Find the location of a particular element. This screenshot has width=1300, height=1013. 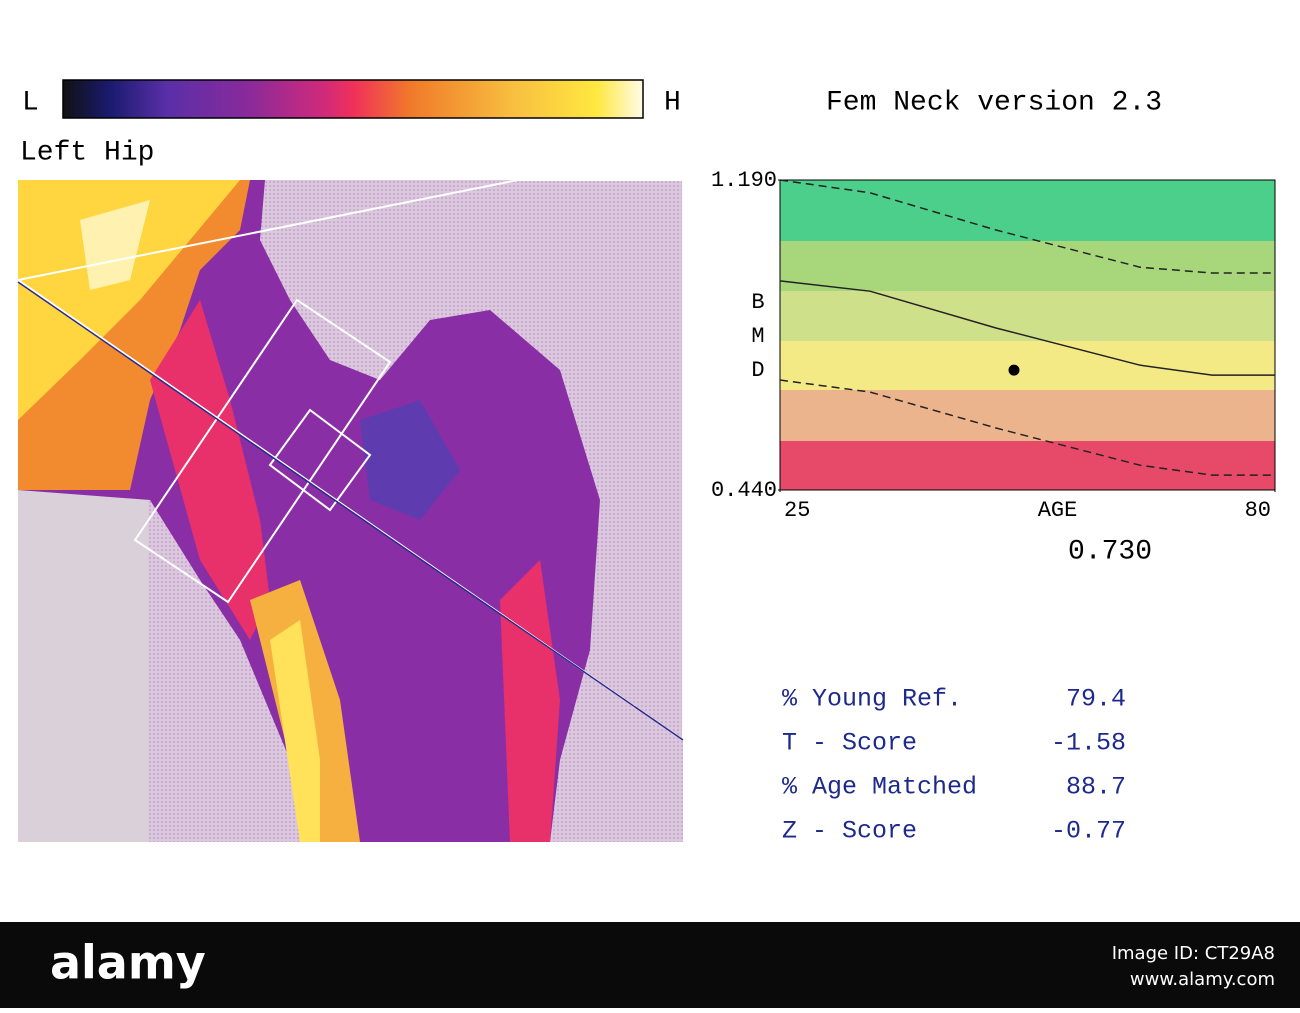

x-tick-label: 80 is located at coordinates (1258, 510).